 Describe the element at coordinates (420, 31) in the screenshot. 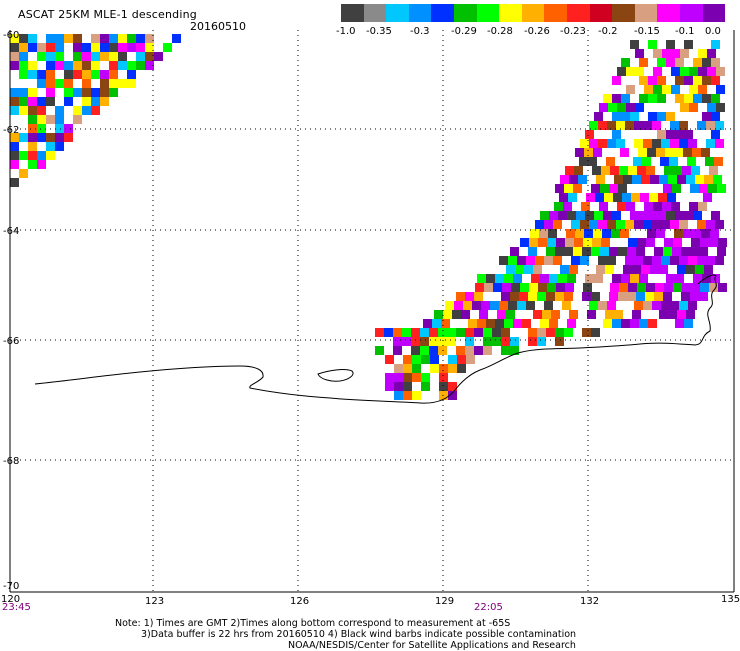

I see `colorbar-label: -0.3` at that location.